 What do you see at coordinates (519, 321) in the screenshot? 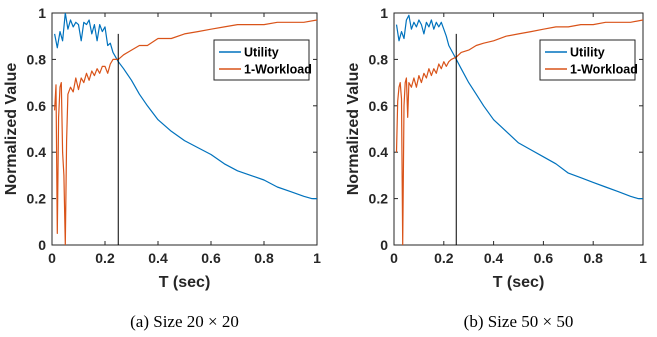
I see `subfigure-caption: (b) Size 50 × 50` at bounding box center [519, 321].